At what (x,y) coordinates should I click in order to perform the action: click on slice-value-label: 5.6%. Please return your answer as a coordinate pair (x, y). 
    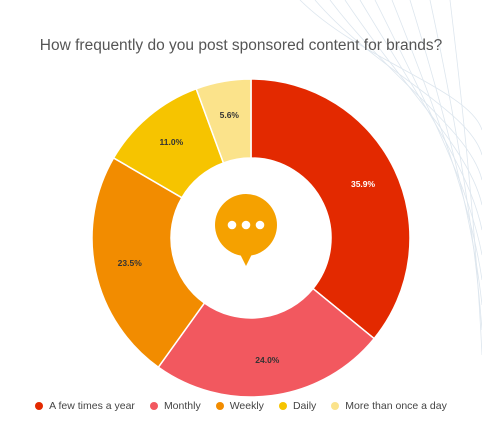
    Looking at the image, I should click on (230, 115).